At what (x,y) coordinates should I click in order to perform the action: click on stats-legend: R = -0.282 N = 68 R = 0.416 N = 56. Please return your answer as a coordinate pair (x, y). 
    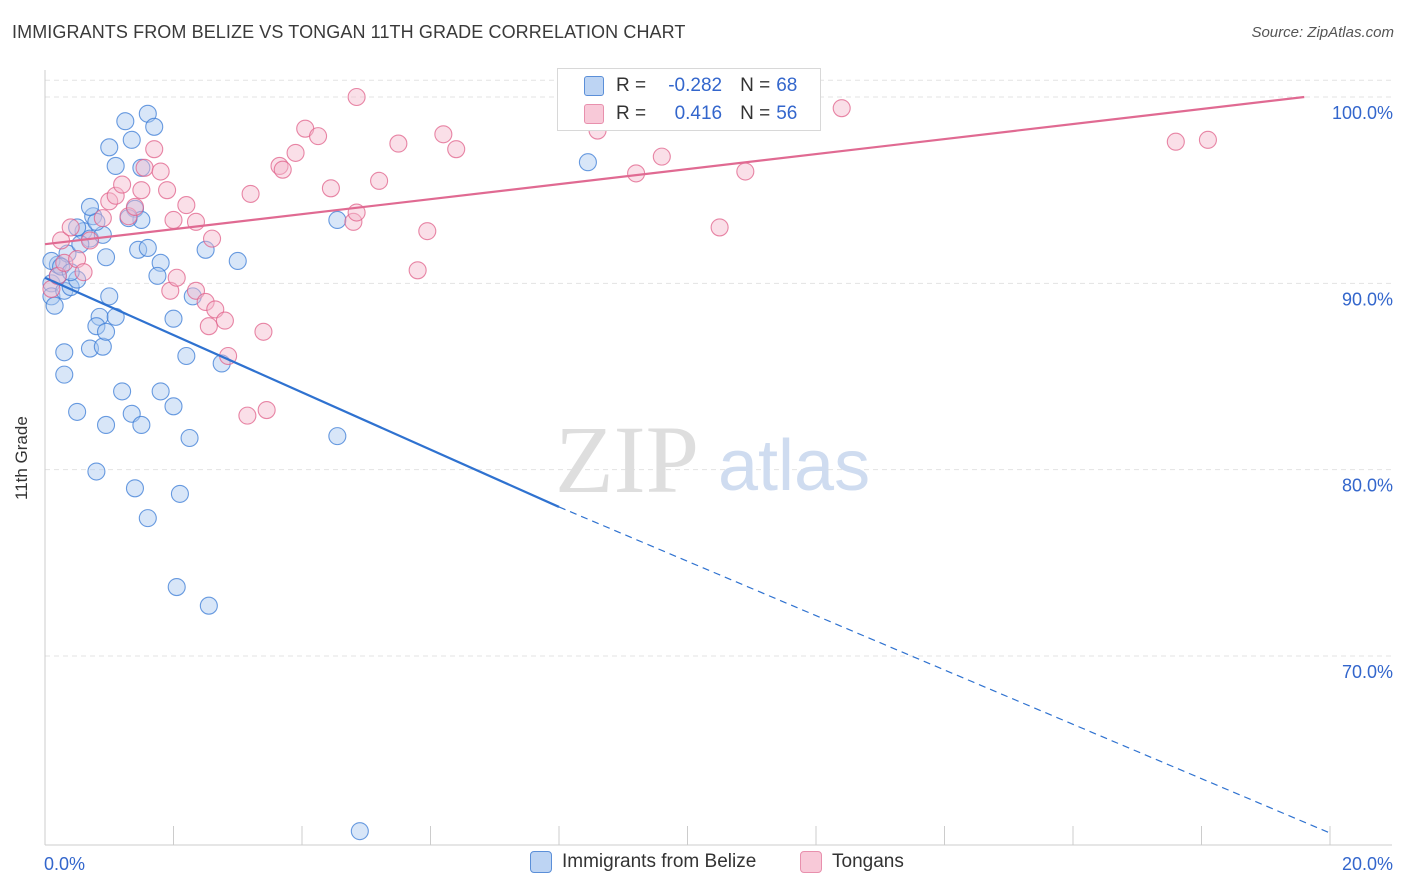
    Looking at the image, I should click on (689, 99).